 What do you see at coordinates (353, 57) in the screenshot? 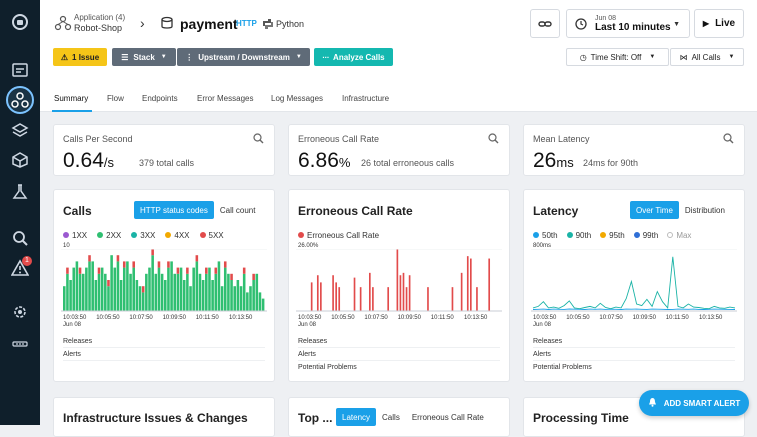
I see `analyze-calls-button: ∙∙∙ Analyze Calls` at bounding box center [353, 57].